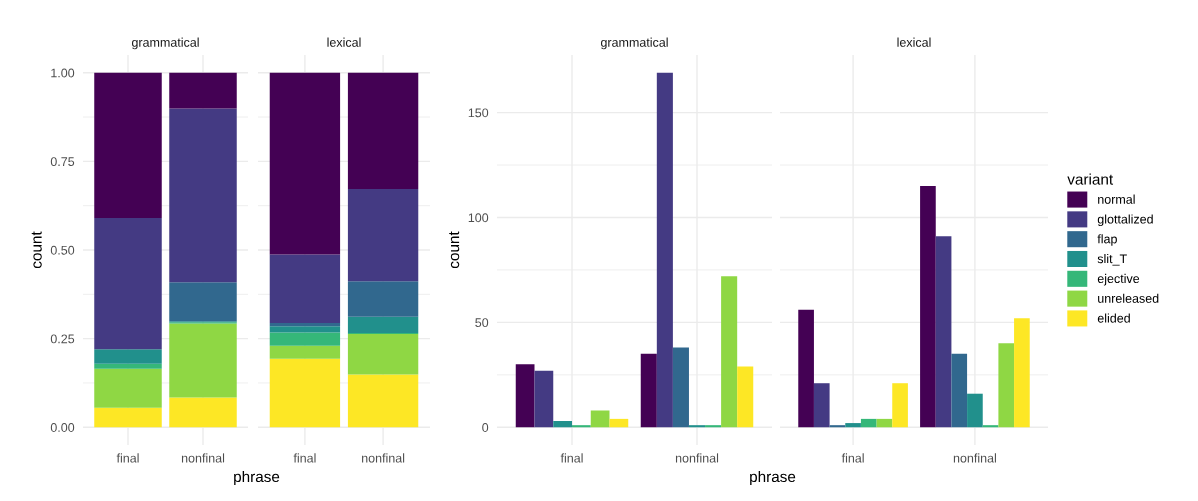 The height and width of the screenshot is (501, 1198). I want to click on legend-label: normal, so click(1116, 199).